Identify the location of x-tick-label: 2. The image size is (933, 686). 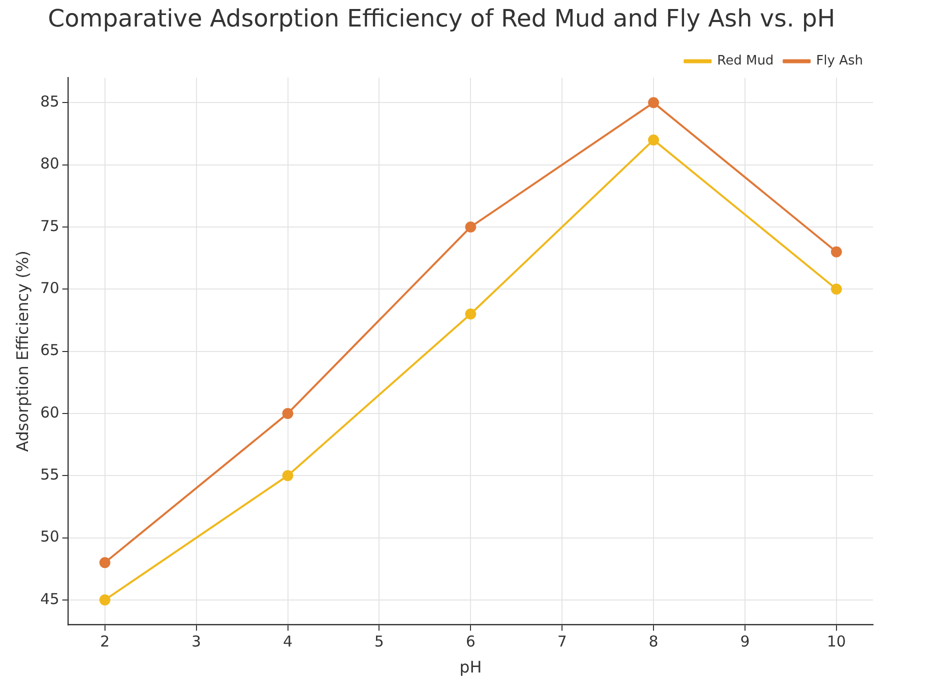
(105, 641).